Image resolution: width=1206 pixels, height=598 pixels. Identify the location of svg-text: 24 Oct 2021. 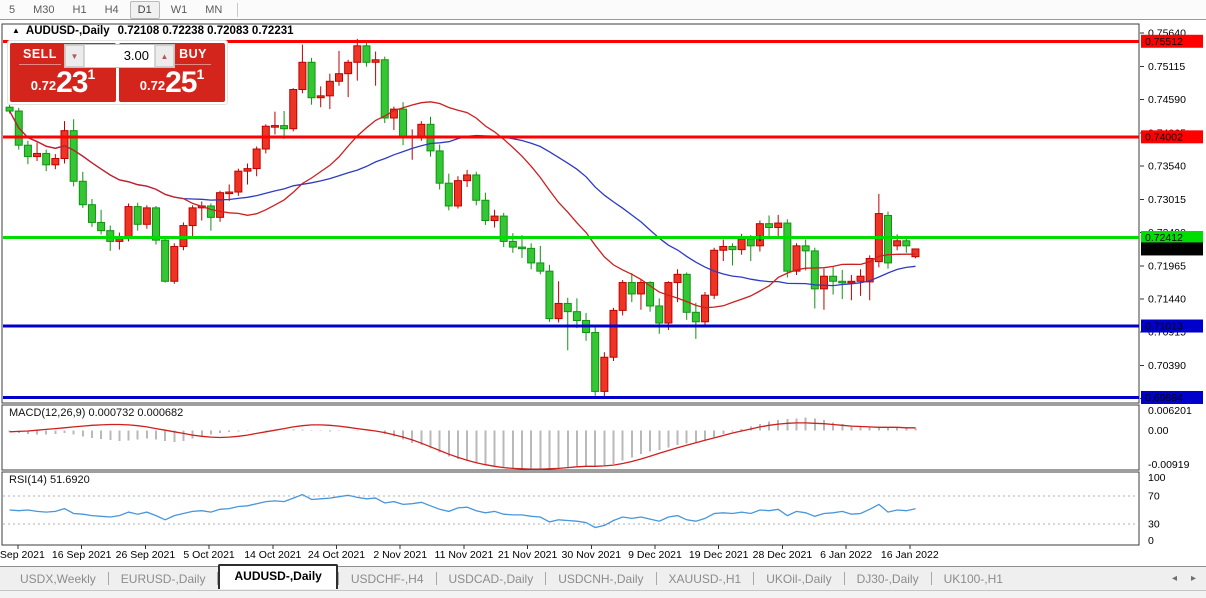
(336, 555).